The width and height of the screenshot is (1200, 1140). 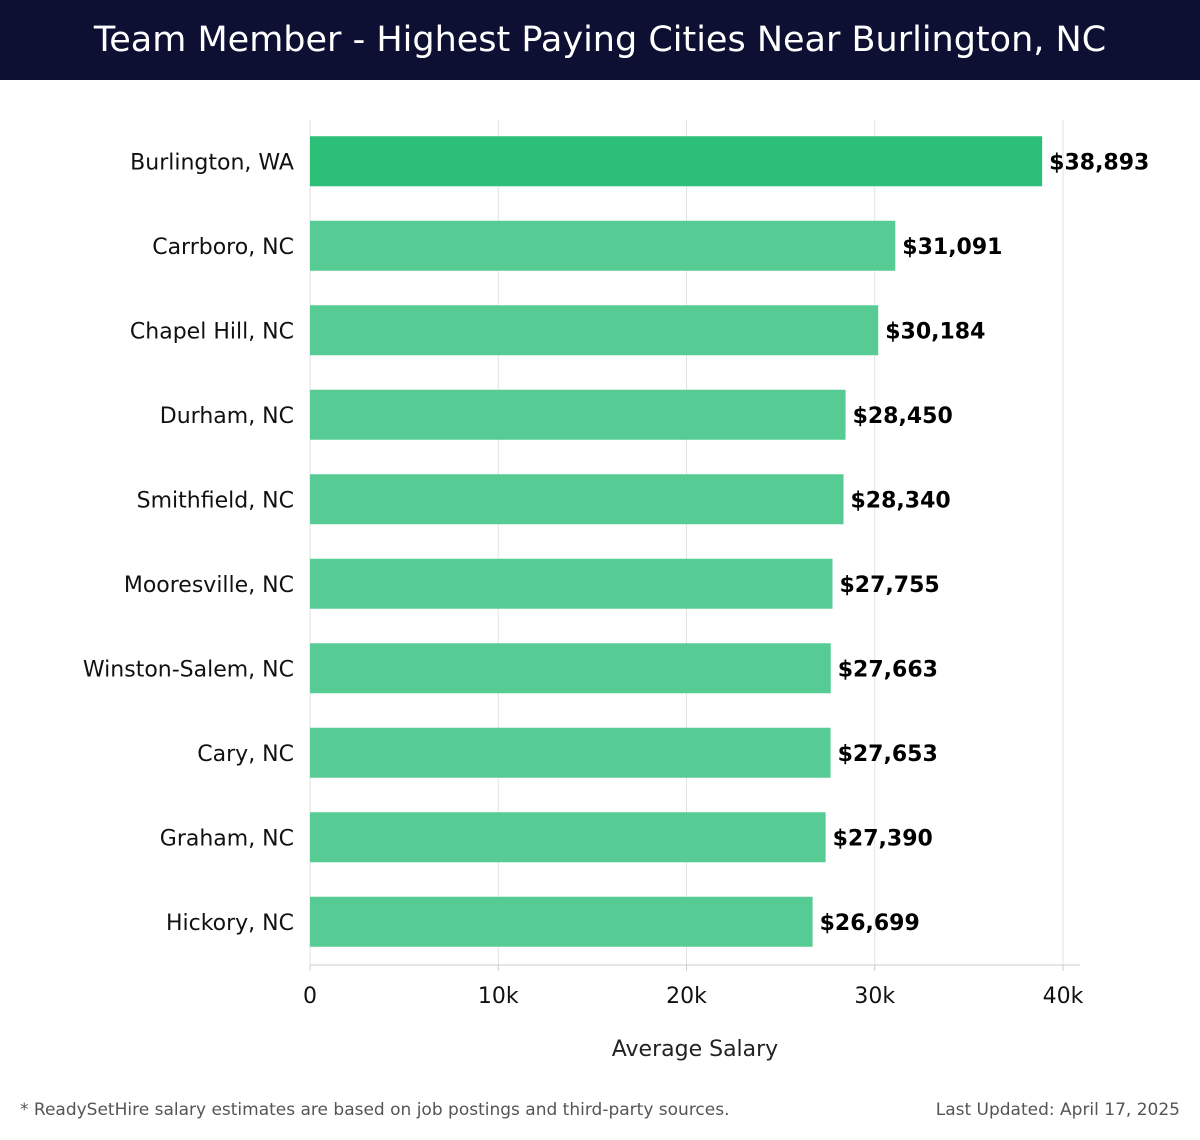 What do you see at coordinates (245, 754) in the screenshot?
I see `category-label: Cary, NC` at bounding box center [245, 754].